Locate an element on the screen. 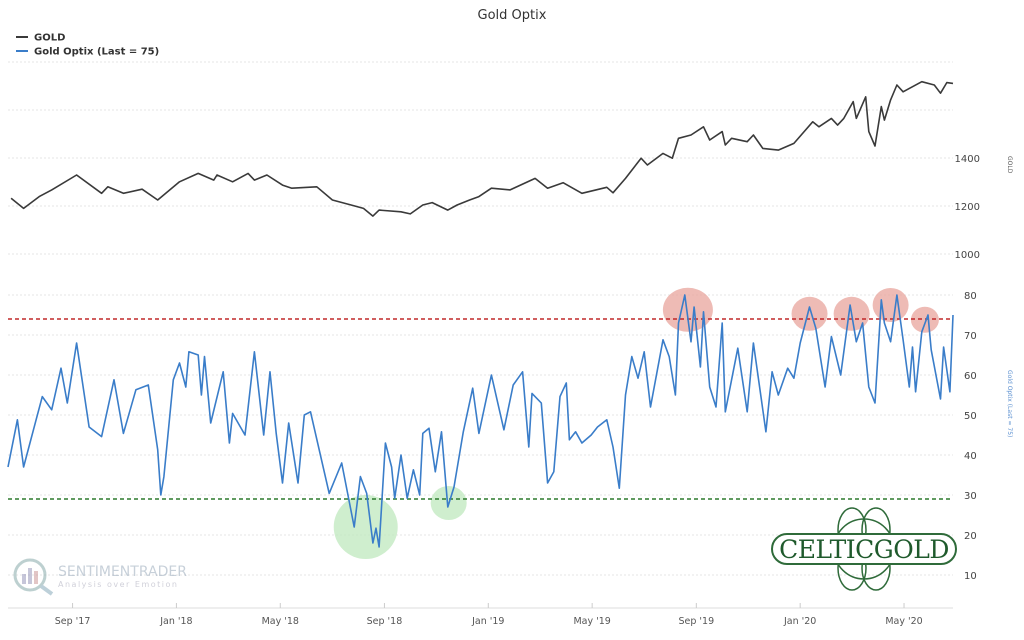 The width and height of the screenshot is (1024, 640). watermark-handle-icon is located at coordinates (46, 590).